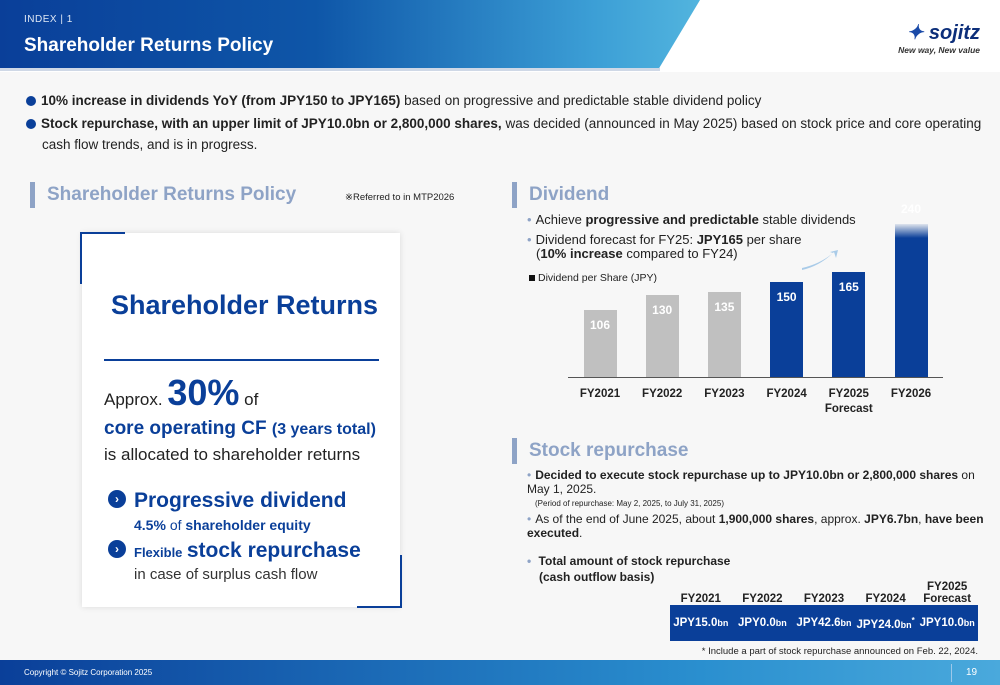 This screenshot has width=1000, height=685. What do you see at coordinates (149, 45) in the screenshot?
I see `page-title: Shareholder Returns Policy` at bounding box center [149, 45].